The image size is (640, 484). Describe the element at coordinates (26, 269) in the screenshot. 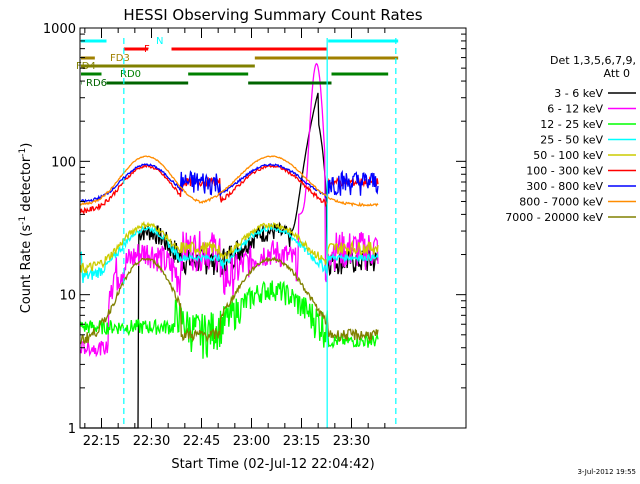

I see `y-label-part-1: Count Rate (s` at that location.